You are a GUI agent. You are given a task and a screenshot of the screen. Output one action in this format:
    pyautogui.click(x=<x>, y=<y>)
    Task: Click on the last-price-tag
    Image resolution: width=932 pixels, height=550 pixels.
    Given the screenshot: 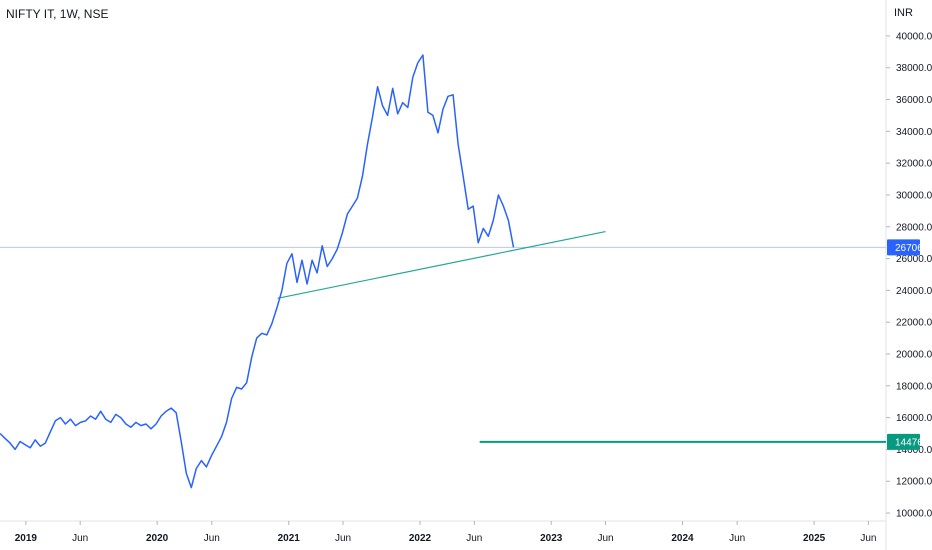 What is the action you would take?
    pyautogui.click(x=903, y=247)
    